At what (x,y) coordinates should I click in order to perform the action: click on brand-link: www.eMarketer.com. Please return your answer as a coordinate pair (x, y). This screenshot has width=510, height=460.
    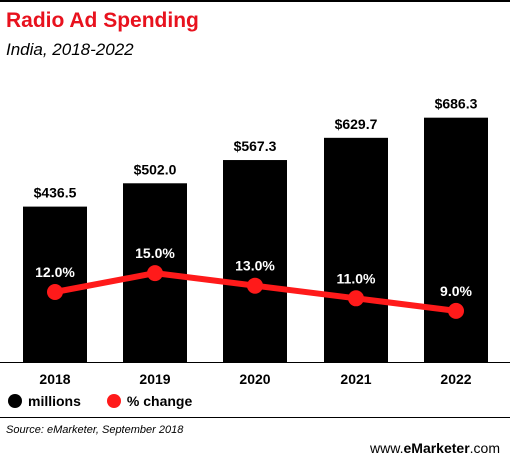
    Looking at the image, I should click on (435, 448).